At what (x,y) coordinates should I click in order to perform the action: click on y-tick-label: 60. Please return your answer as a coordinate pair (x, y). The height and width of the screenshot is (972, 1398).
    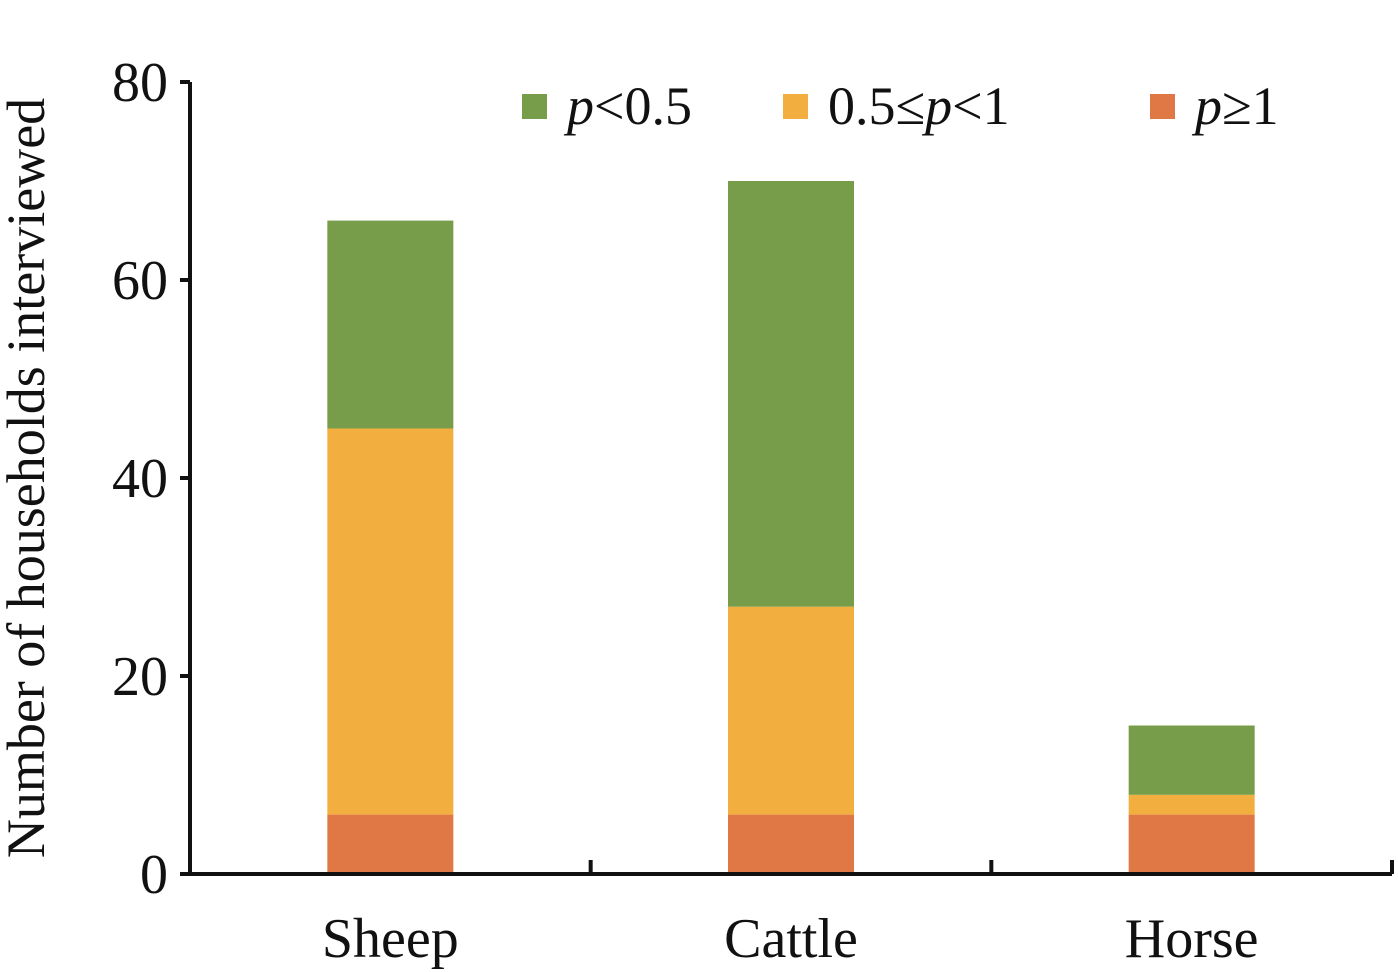
    Looking at the image, I should click on (140, 281).